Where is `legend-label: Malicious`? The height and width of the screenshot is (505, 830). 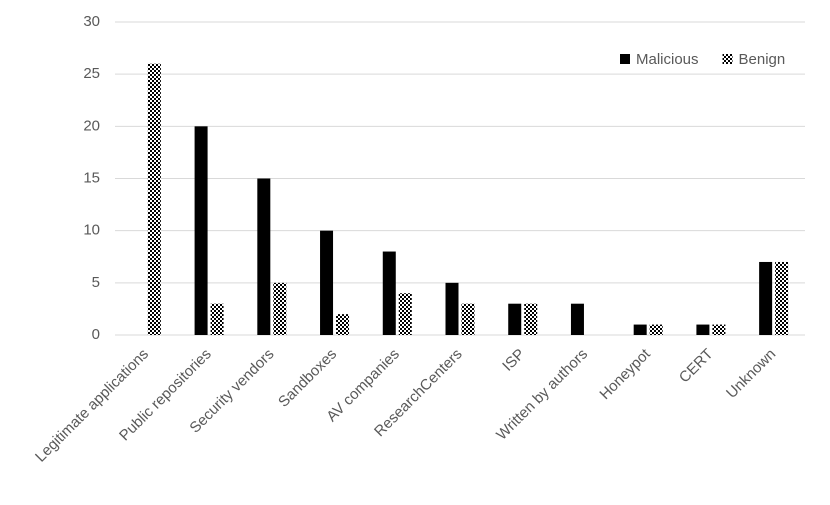
legend-label: Malicious is located at coordinates (667, 59).